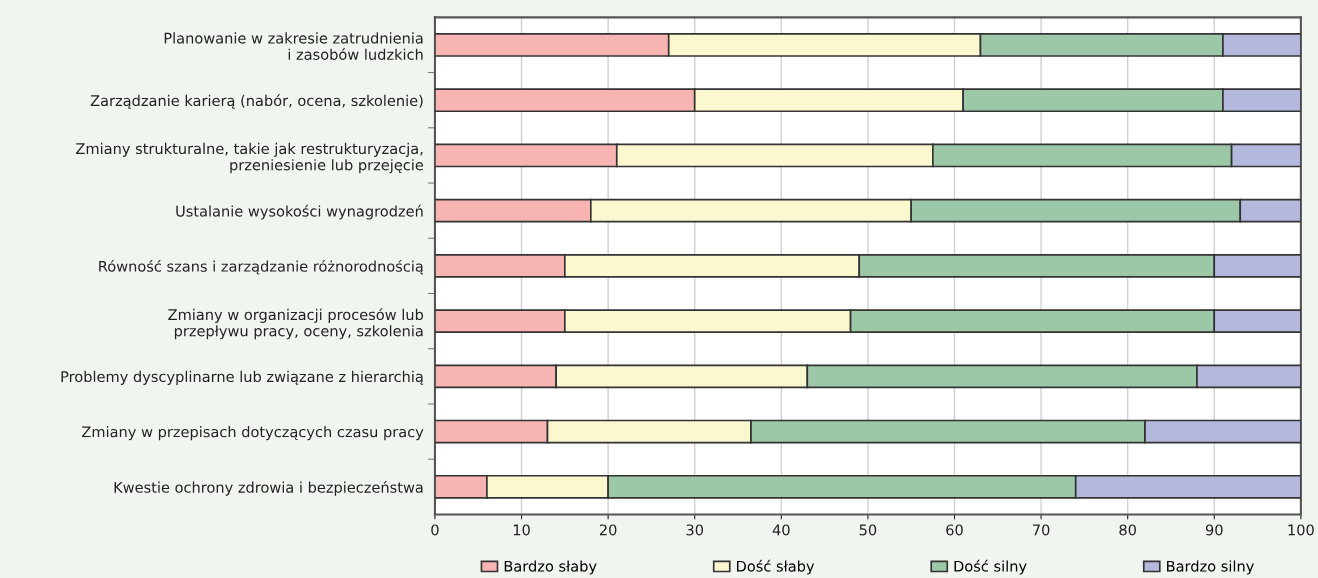  What do you see at coordinates (253, 433) in the screenshot?
I see `y-tick-label: Zmiany w przepisach dotyczących czasu pracy` at bounding box center [253, 433].